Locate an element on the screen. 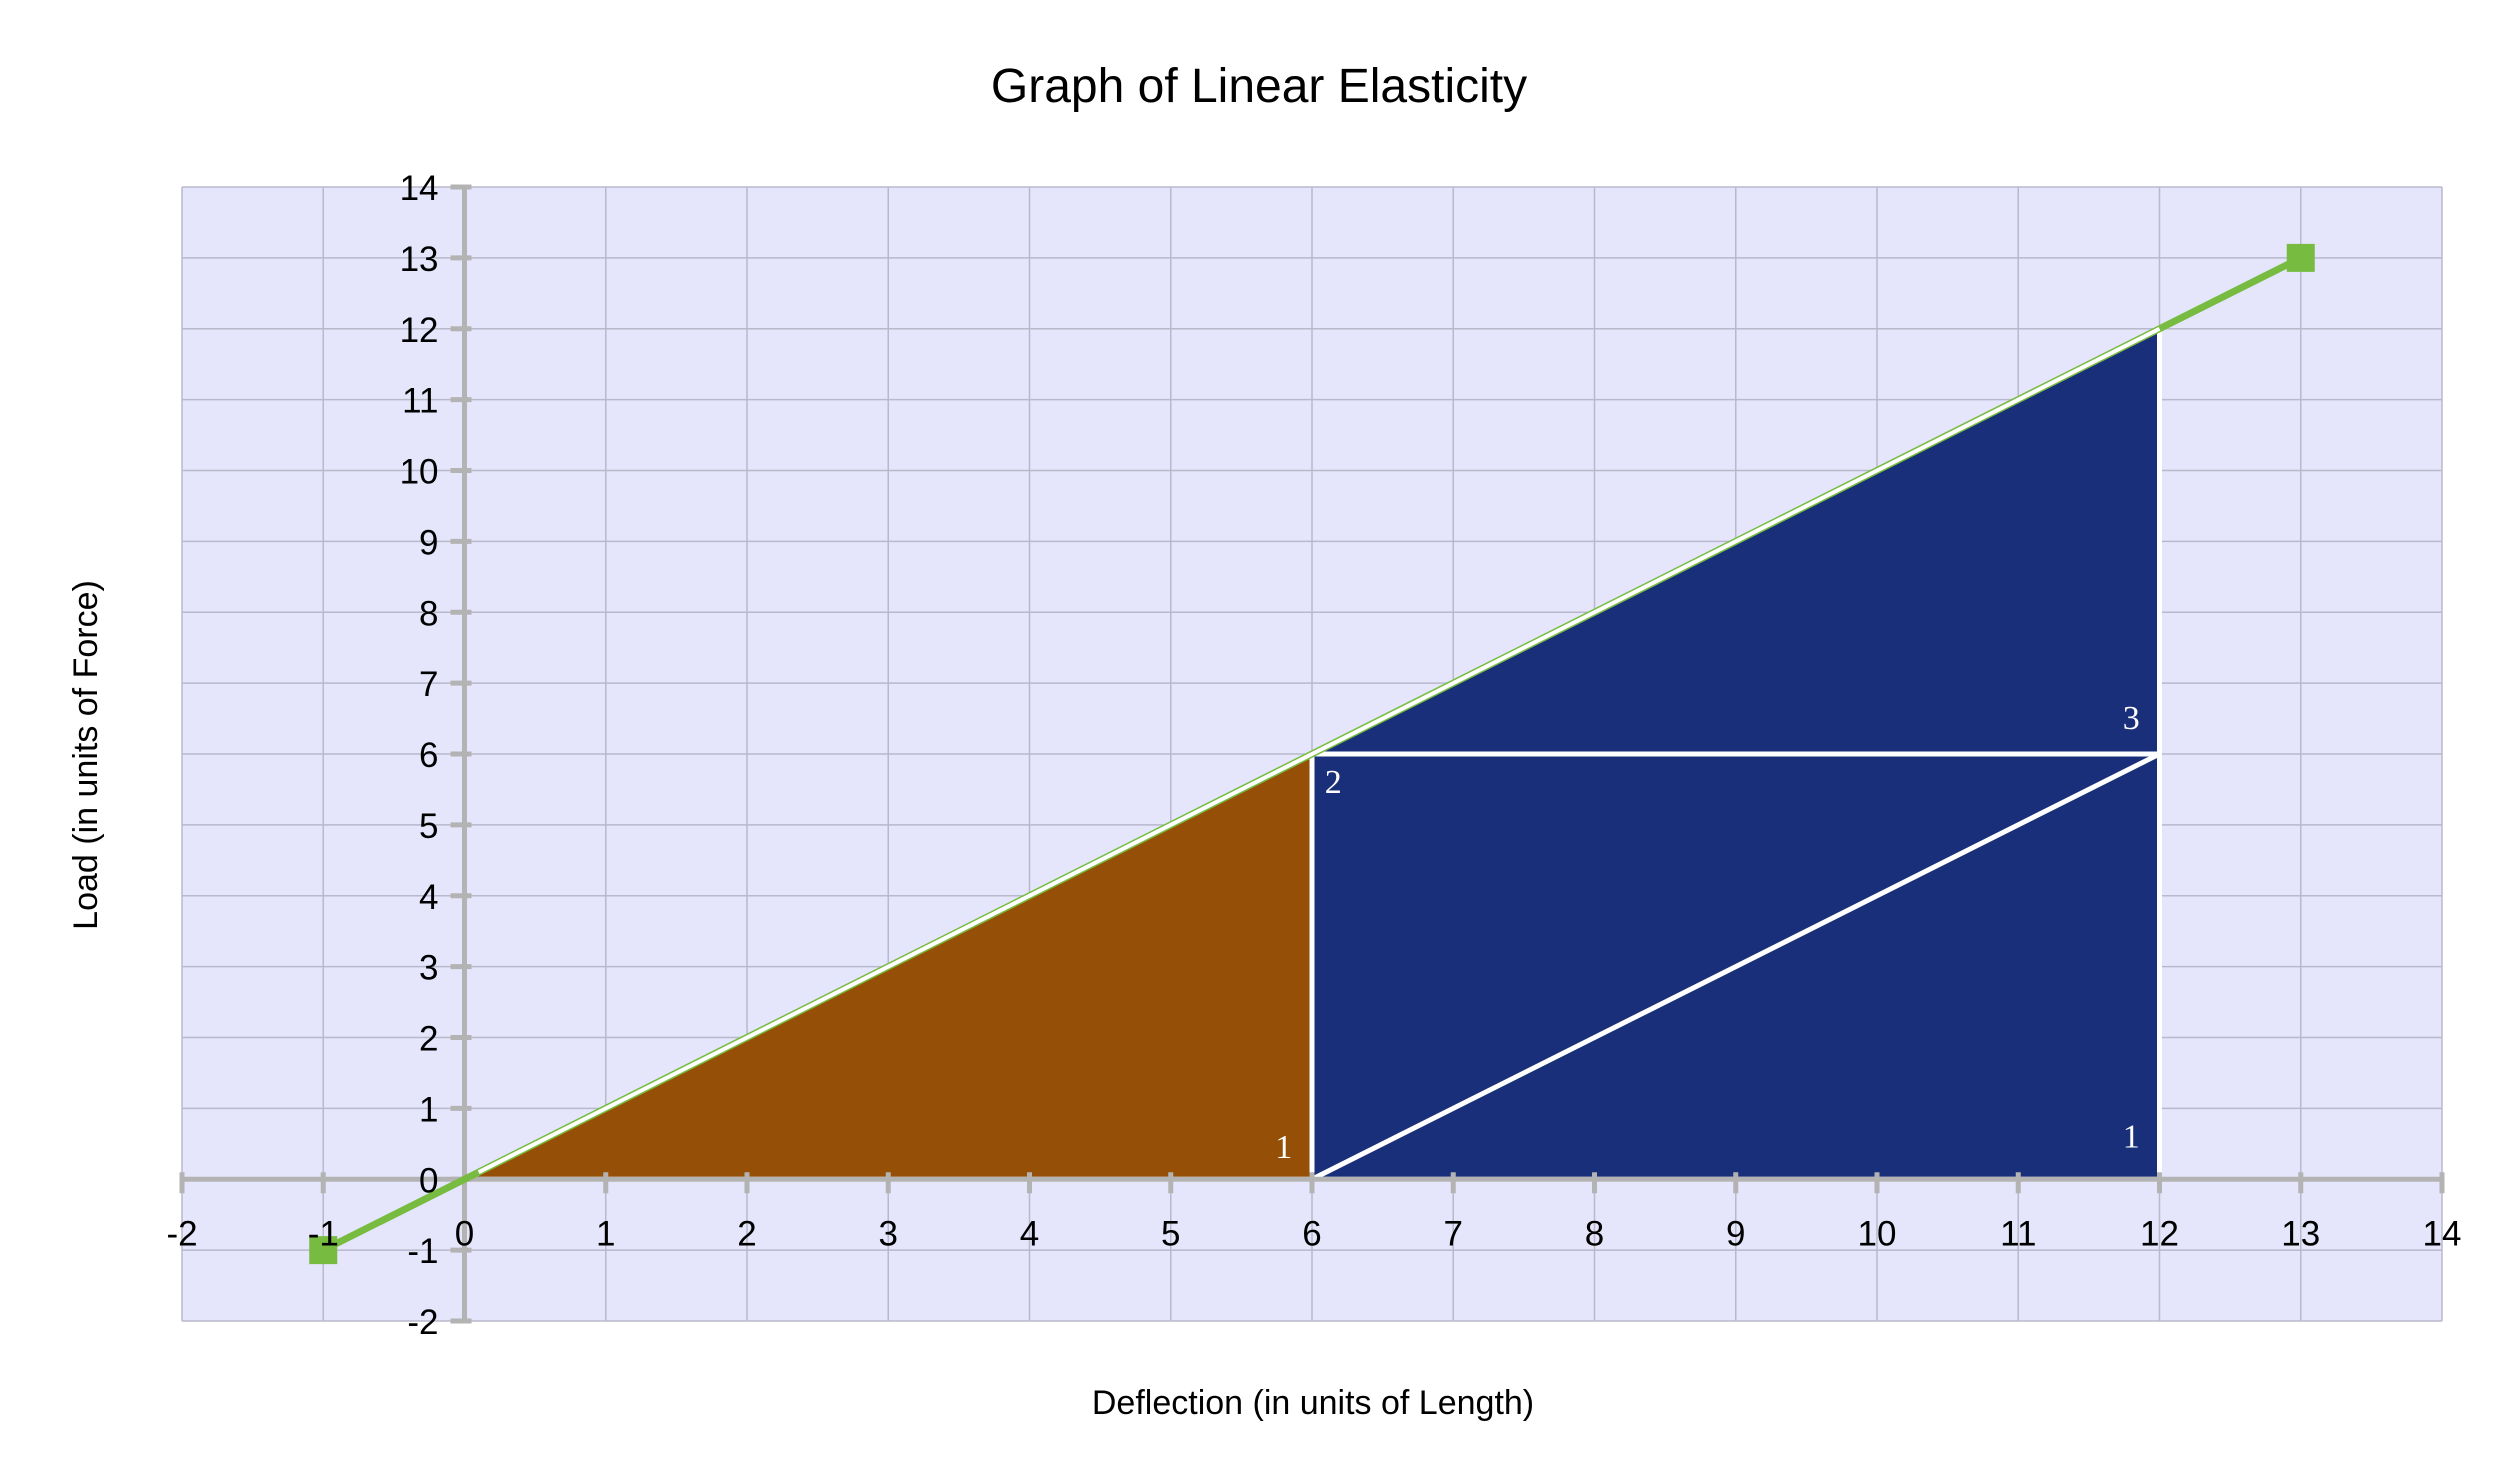 Image resolution: width=2518 pixels, height=1483 pixels. x-tick-label: 11 is located at coordinates (2018, 1233).